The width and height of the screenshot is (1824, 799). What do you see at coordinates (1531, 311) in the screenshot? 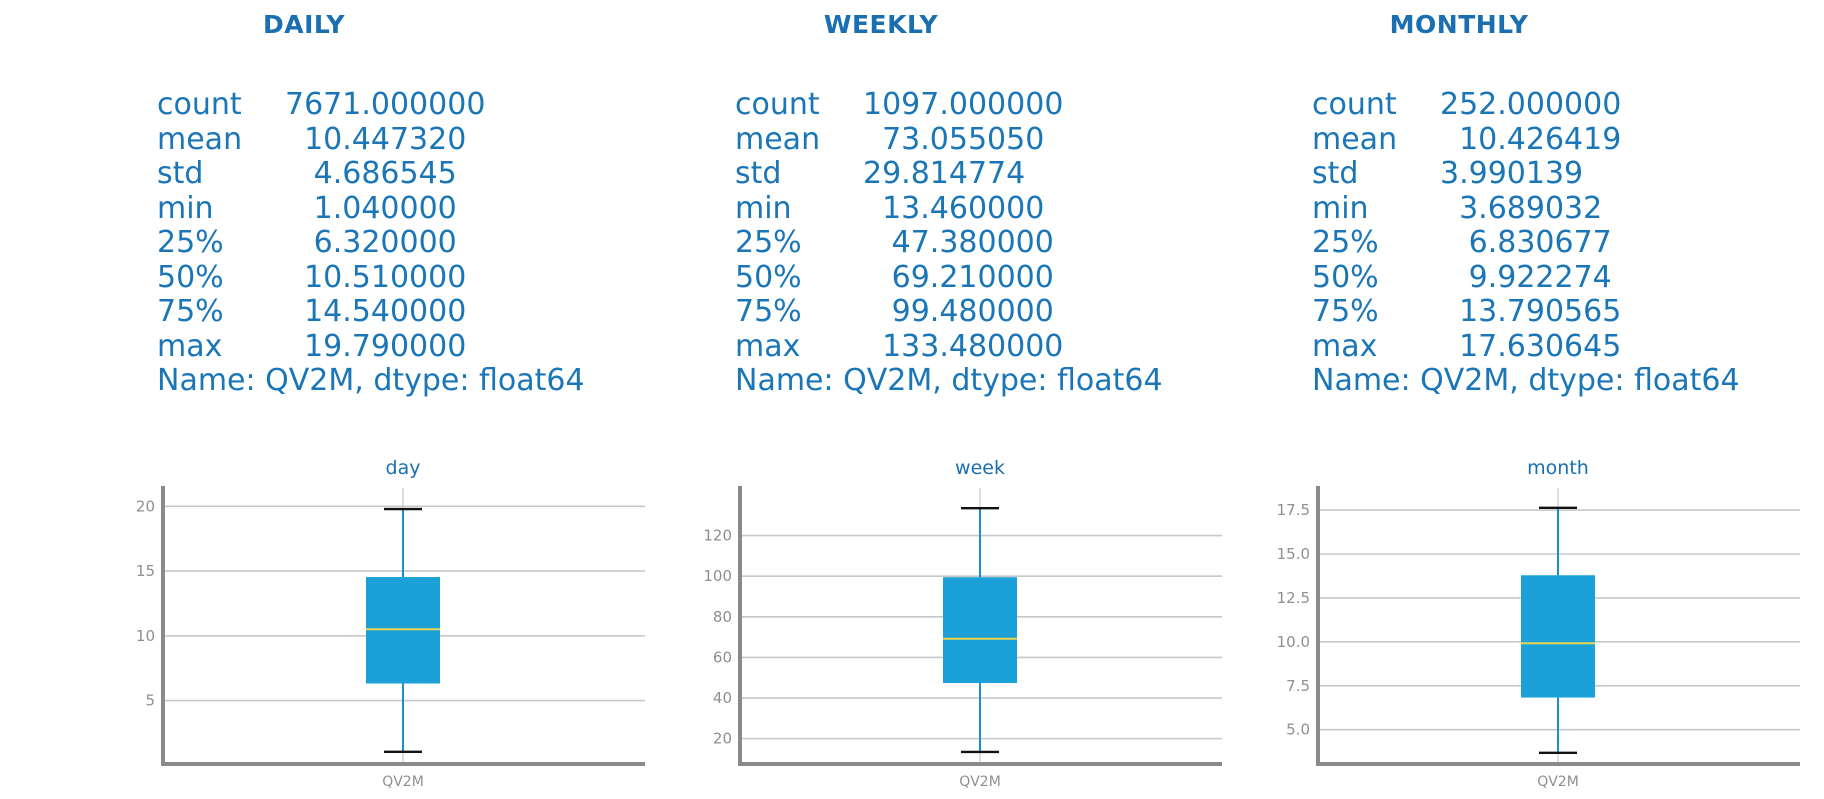
I see `stat-value: 13.790565` at bounding box center [1531, 311].